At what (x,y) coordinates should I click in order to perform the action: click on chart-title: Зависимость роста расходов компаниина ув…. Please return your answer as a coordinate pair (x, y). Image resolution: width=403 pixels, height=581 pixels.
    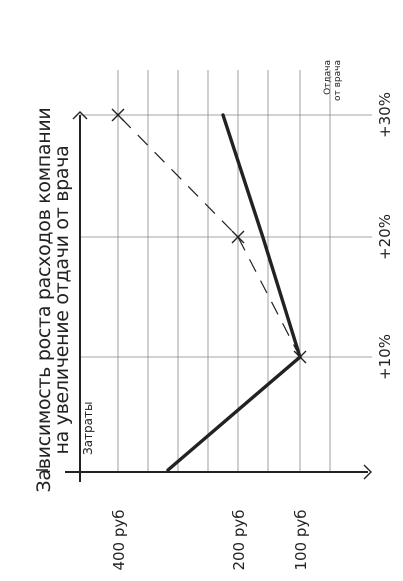
    Looking at the image, I should click on (53, 300).